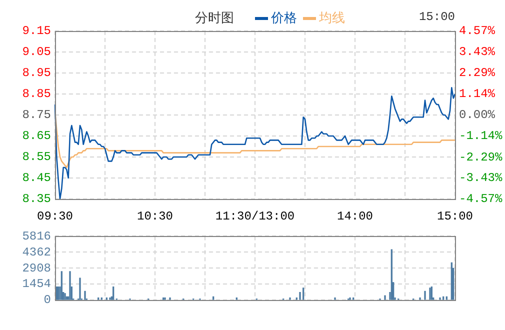 The width and height of the screenshot is (505, 330). What do you see at coordinates (436, 17) in the screenshot?
I see `text: 15:00` at bounding box center [436, 17].